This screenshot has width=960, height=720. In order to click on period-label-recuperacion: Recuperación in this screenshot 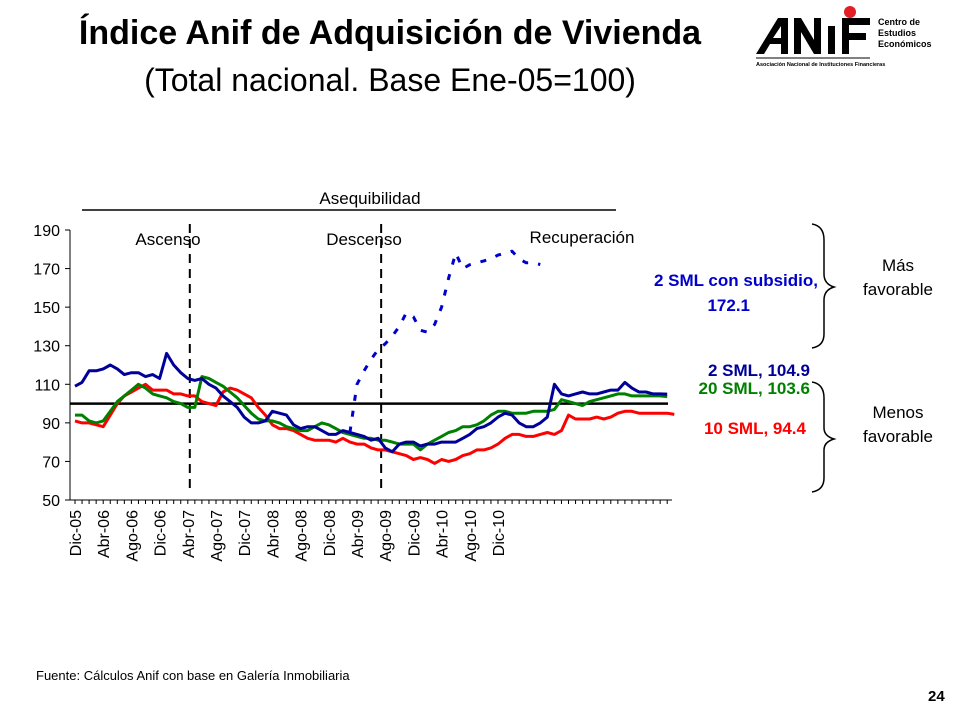, I will do `click(582, 237)`.